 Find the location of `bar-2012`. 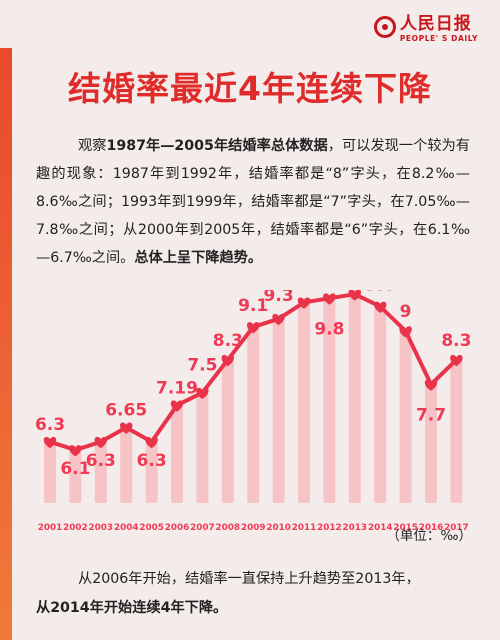

bar-2012 is located at coordinates (329, 400).